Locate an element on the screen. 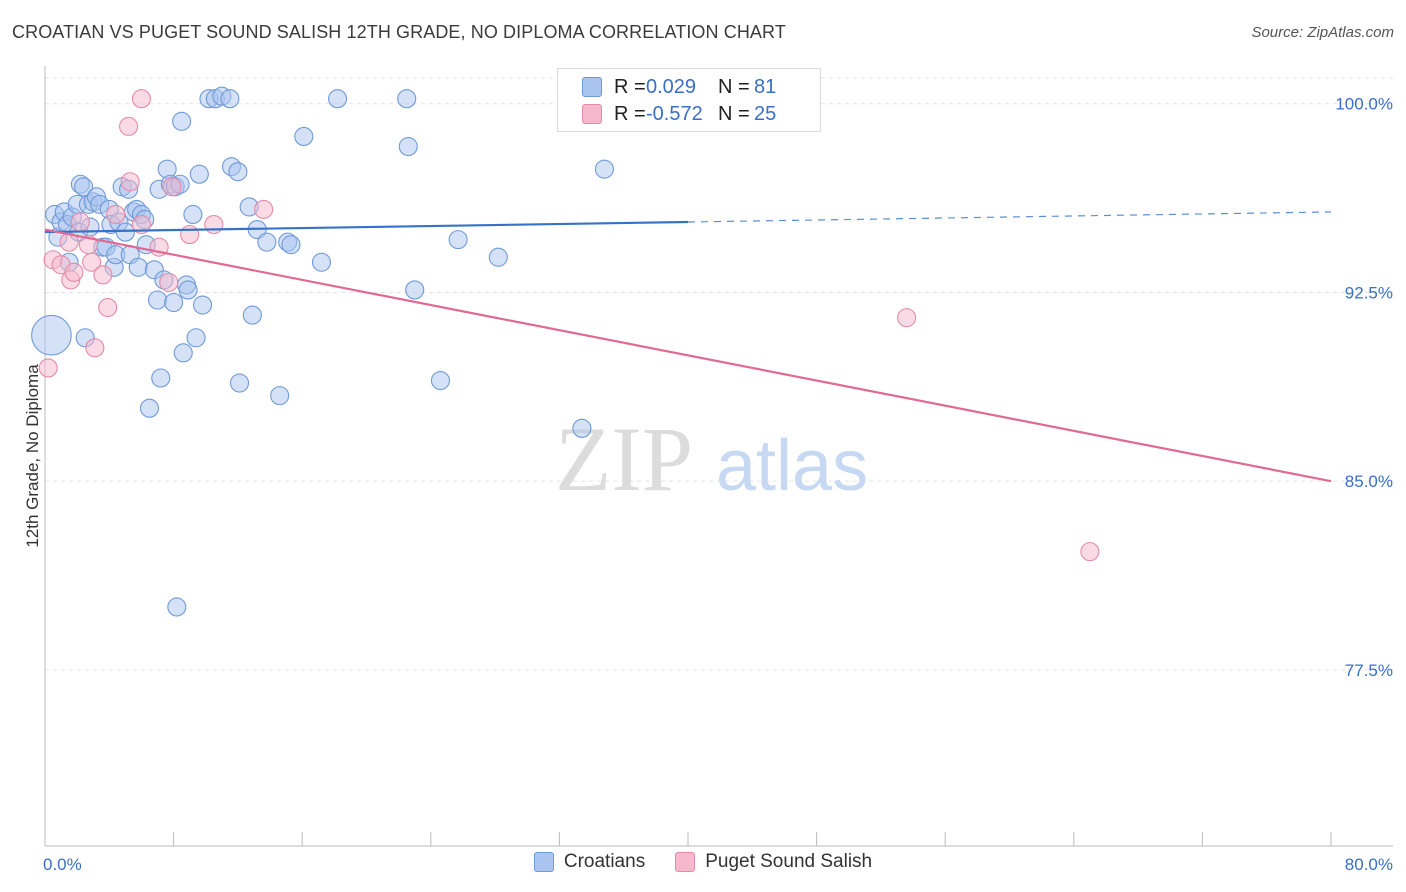 The image size is (1406, 892). y-tick-label: 100.0% is located at coordinates (1364, 104).